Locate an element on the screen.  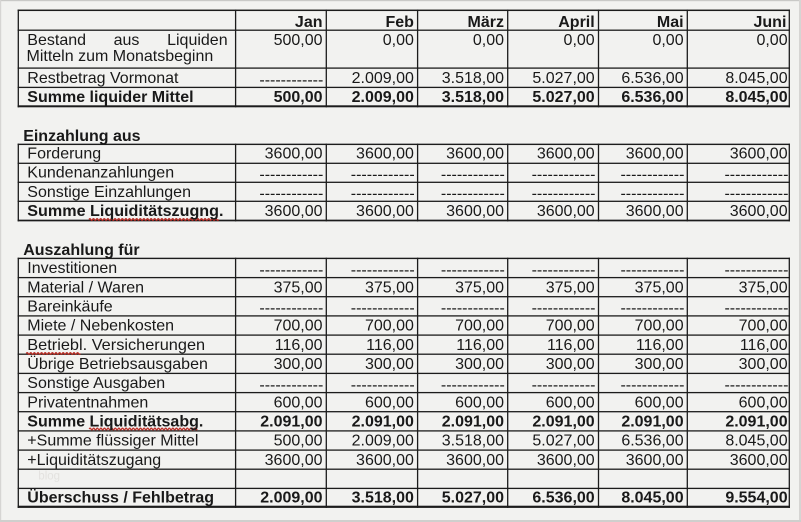
svg-text: Summe Liquiditätsabg. is located at coordinates (115, 422).